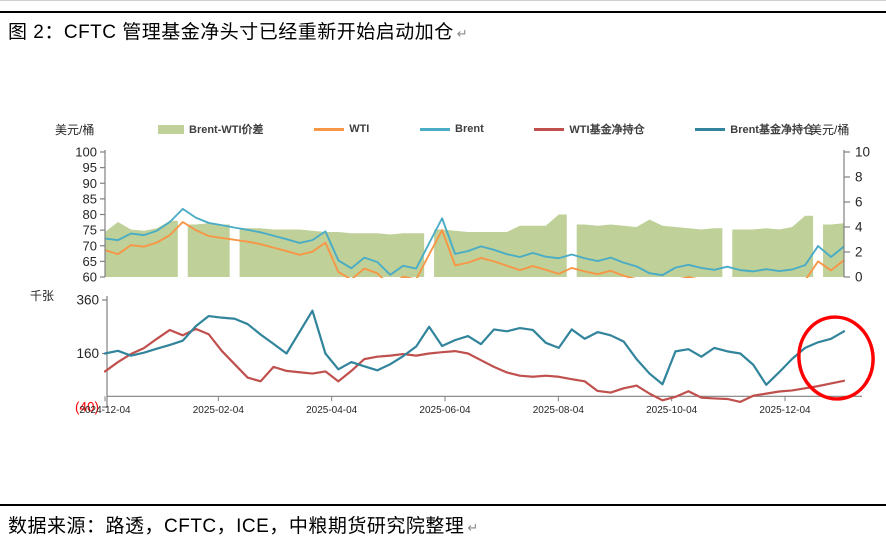 This screenshot has width=886, height=548. I want to click on axis-tick-label: 2025-04-04, so click(332, 410).